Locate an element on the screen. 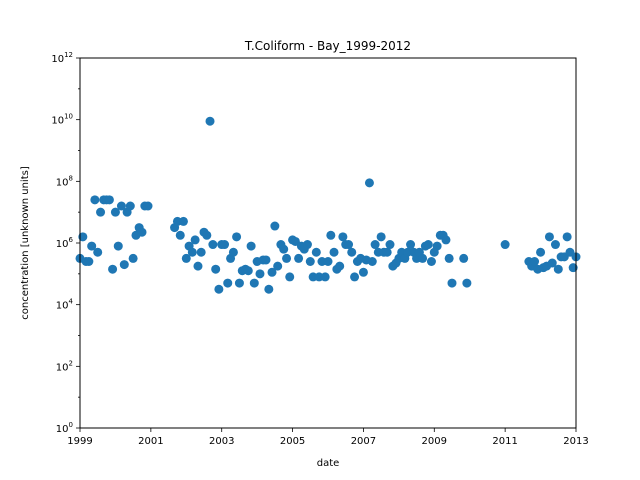 Image resolution: width=640 pixels, height=480 pixels. y-axis: 10⁰ 10² 10⁴ 10⁶ 10⁸ 10¹⁰ 10¹² is located at coordinates (65, 243).